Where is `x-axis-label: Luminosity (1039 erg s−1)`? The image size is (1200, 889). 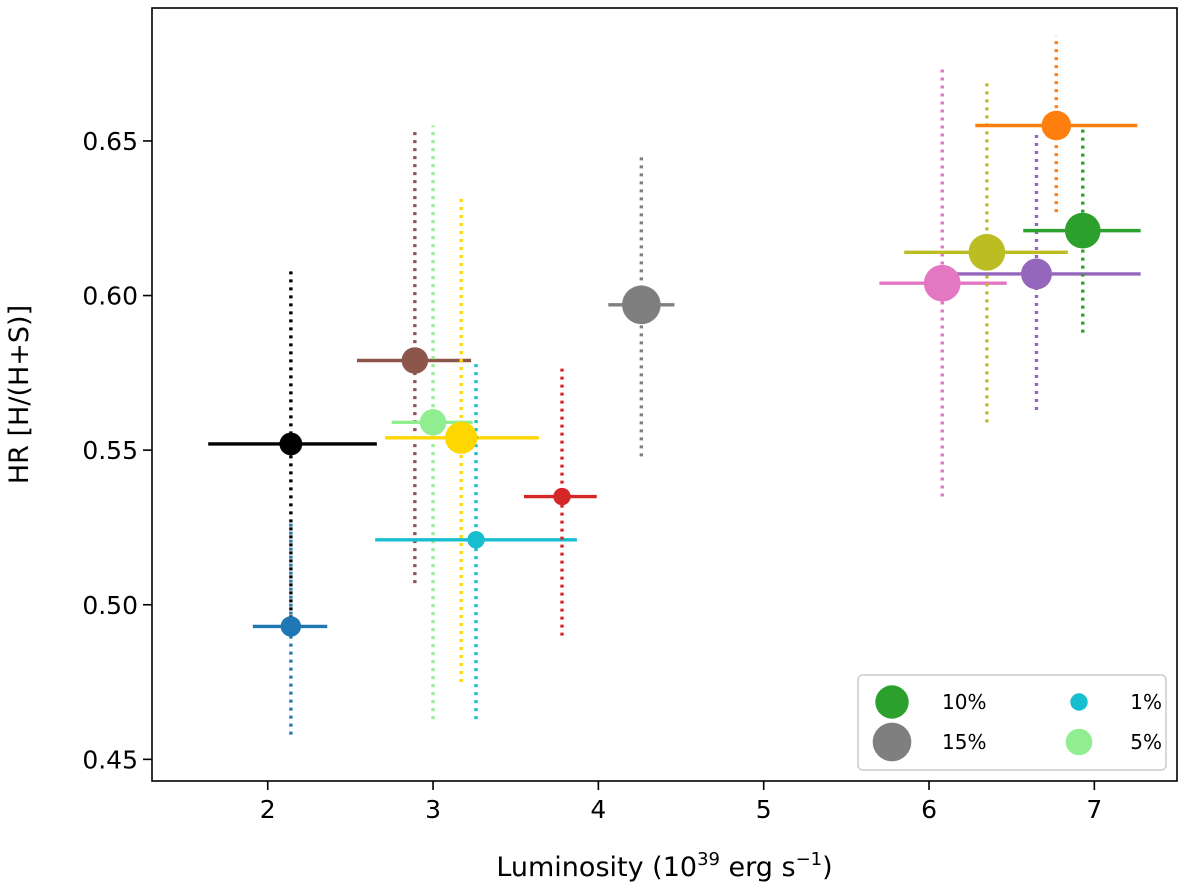
x-axis-label: Luminosity (1039 erg s−1) is located at coordinates (664, 866).